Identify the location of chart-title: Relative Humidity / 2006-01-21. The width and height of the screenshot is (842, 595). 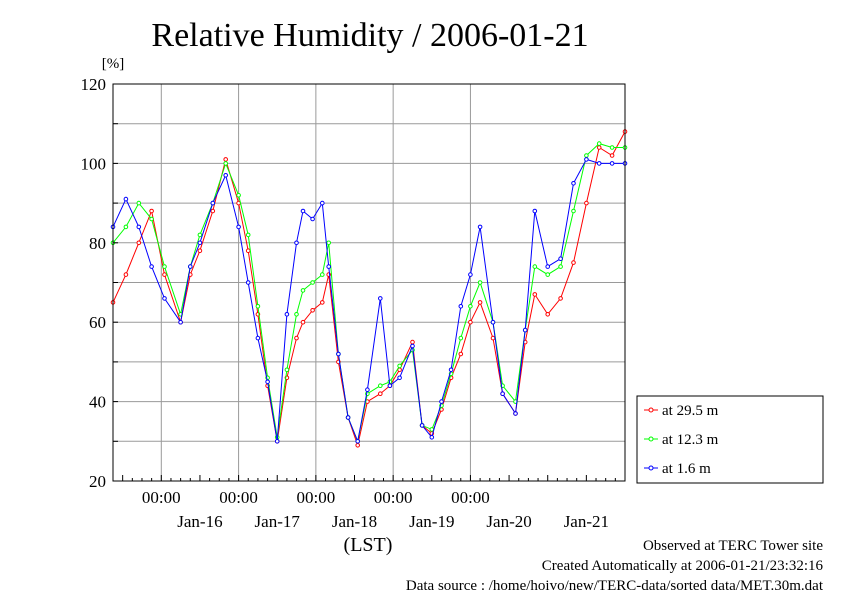
(369, 35).